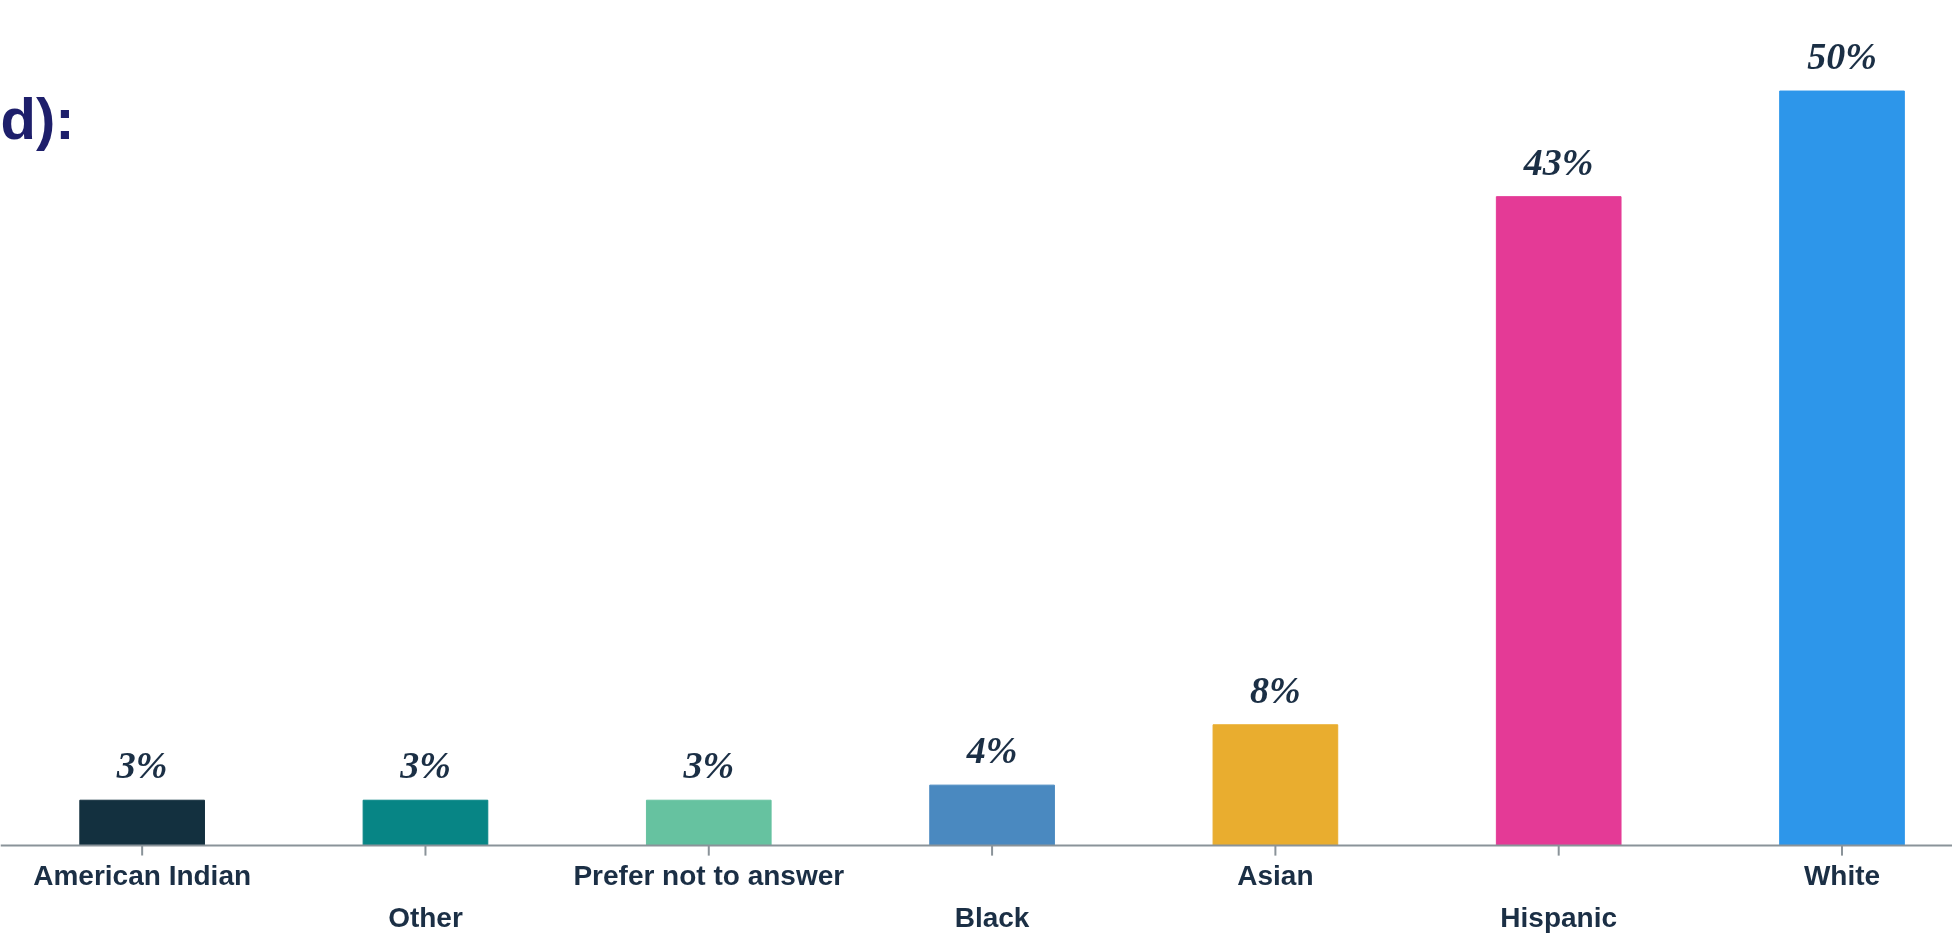  Describe the element at coordinates (1275, 689) in the screenshot. I see `data-label: 8%` at that location.